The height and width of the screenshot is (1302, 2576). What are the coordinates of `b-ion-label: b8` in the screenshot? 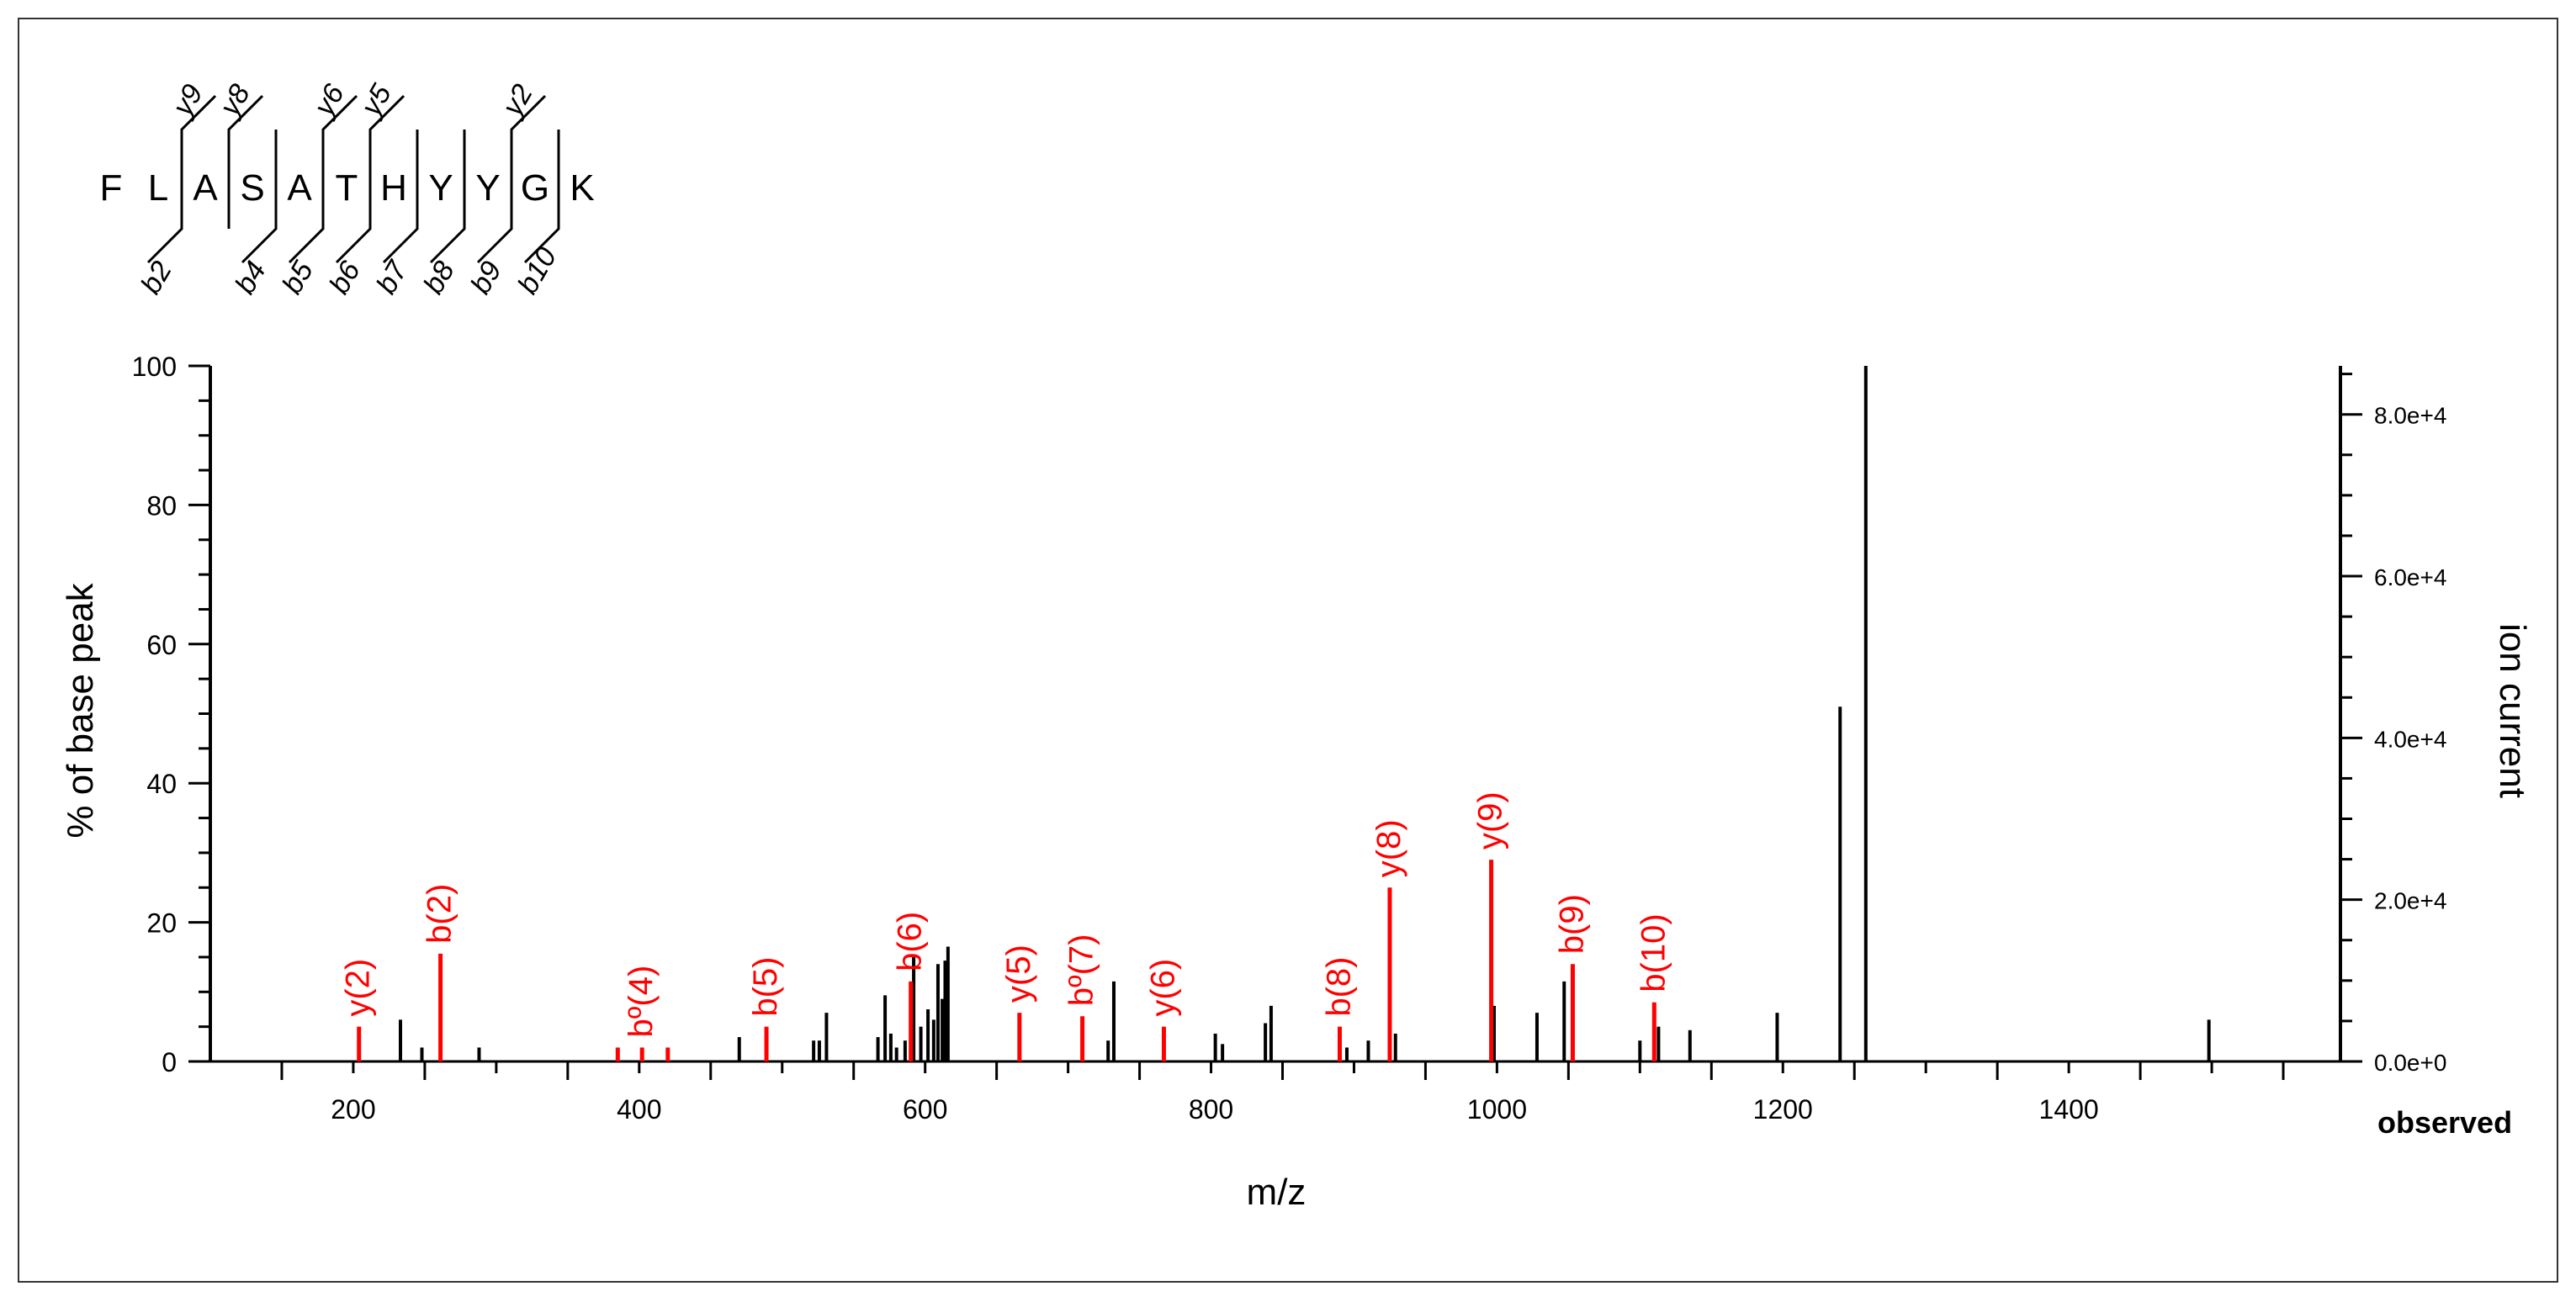 It's located at (439, 277).